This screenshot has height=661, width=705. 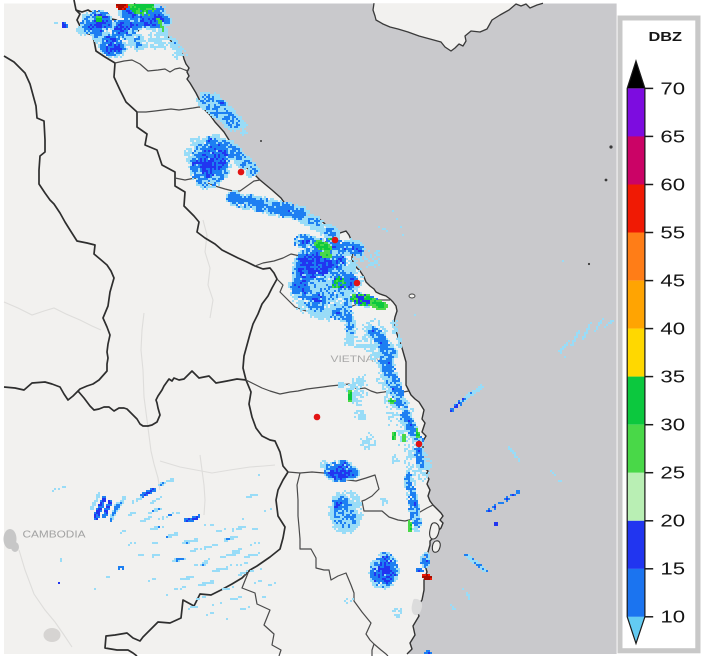 I want to click on svg-text: 45, so click(x=672, y=281).